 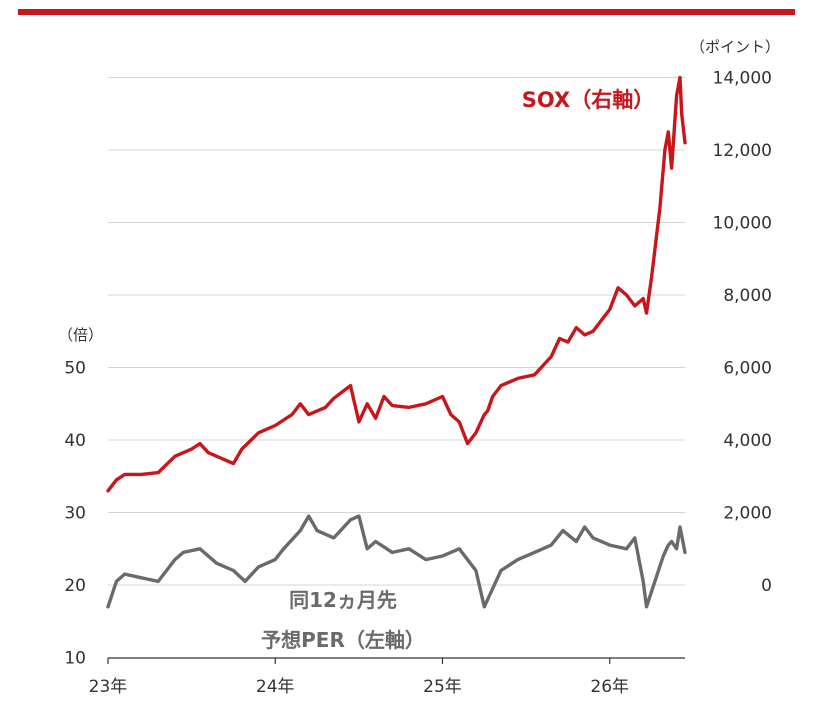 What do you see at coordinates (747, 441) in the screenshot?
I see `right-tick-label-2: 4,000` at bounding box center [747, 441].